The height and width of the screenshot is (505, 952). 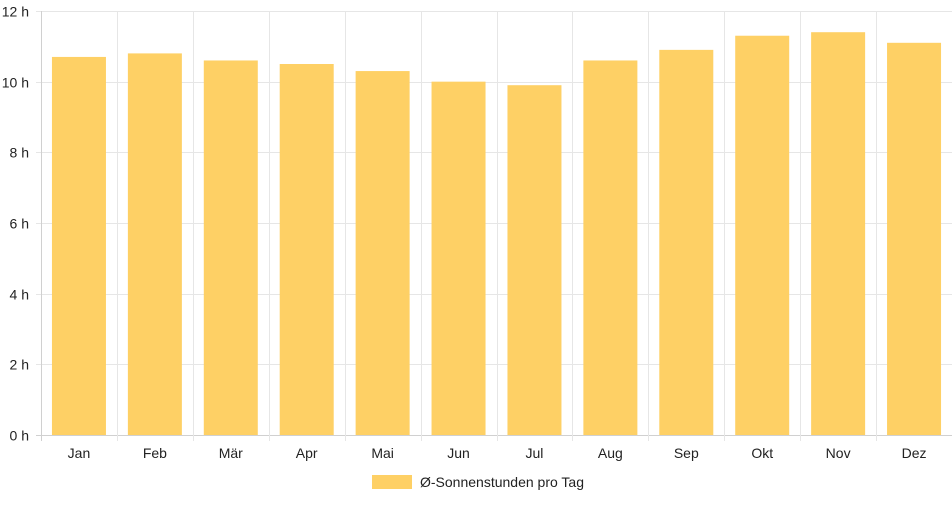 I want to click on x-tick-label: Mai, so click(x=382, y=453).